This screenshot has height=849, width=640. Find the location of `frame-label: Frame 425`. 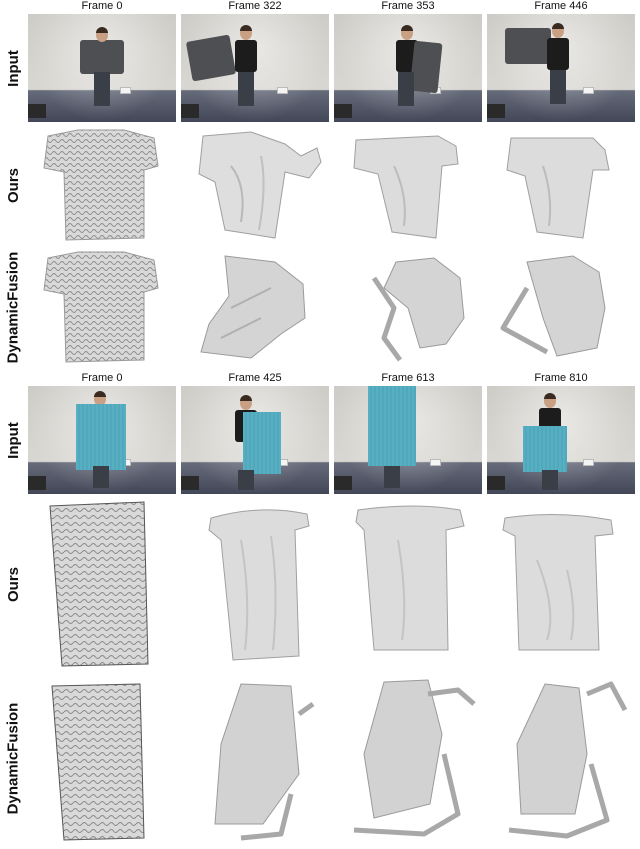

frame-label: Frame 425 is located at coordinates (255, 378).